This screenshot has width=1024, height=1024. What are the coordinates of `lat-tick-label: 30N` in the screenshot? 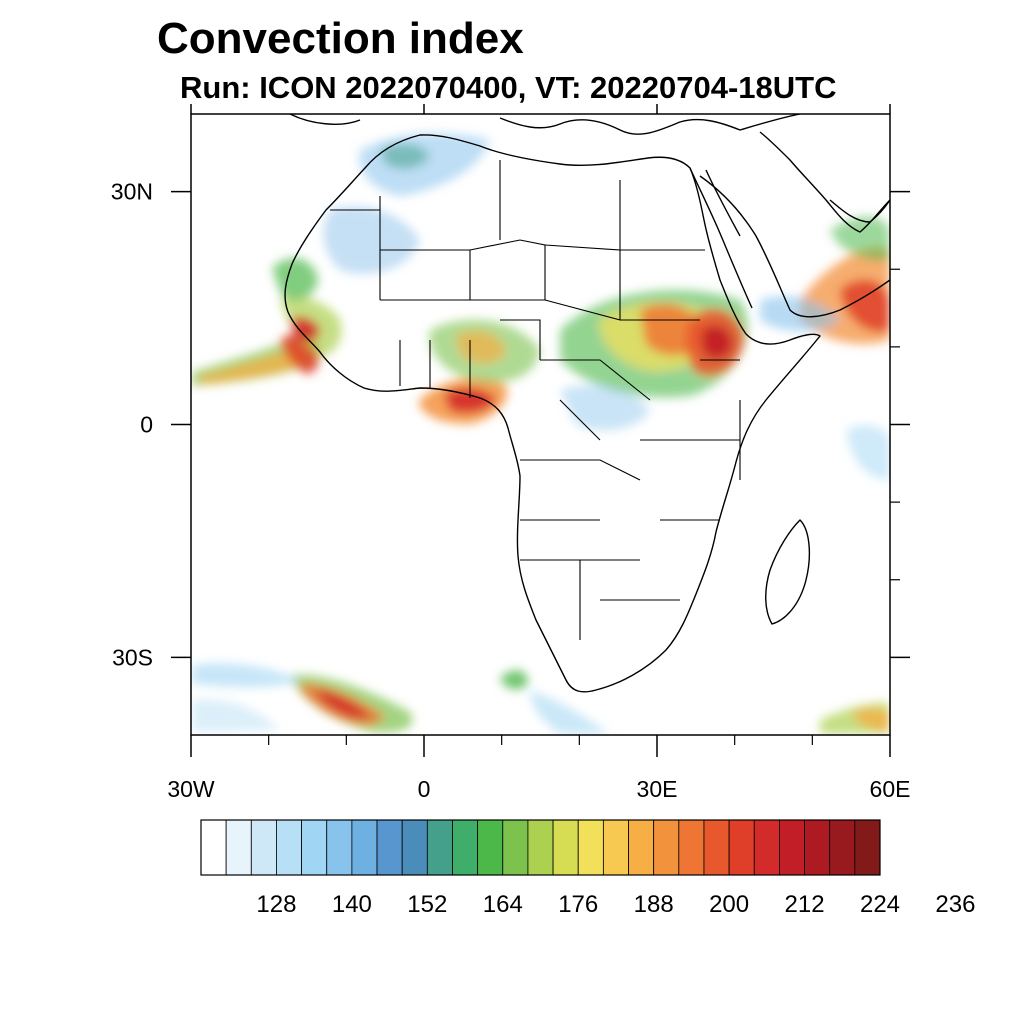 It's located at (132, 192).